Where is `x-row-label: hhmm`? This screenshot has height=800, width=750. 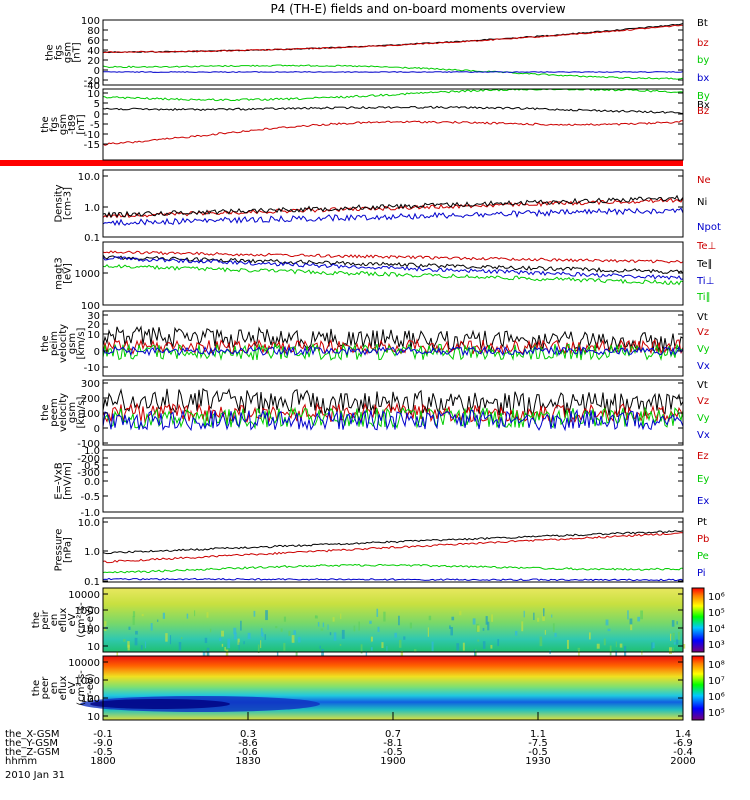
x-row-label: hhmm is located at coordinates (21, 761).